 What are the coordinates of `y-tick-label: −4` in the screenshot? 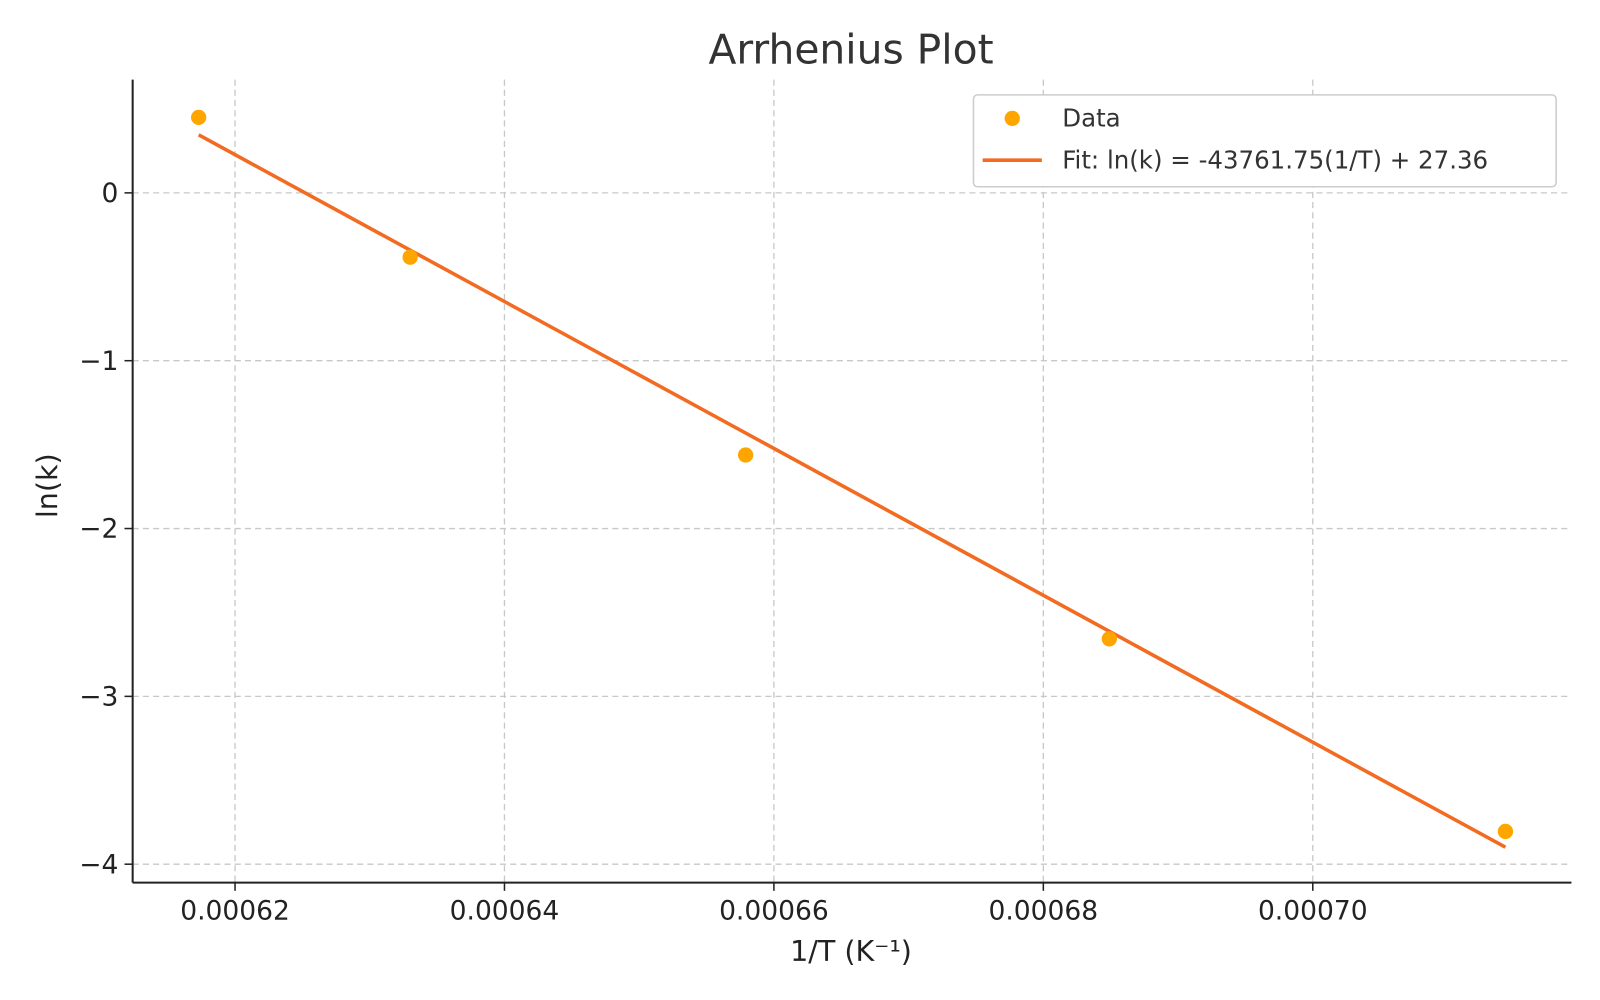 It's located at (98, 864).